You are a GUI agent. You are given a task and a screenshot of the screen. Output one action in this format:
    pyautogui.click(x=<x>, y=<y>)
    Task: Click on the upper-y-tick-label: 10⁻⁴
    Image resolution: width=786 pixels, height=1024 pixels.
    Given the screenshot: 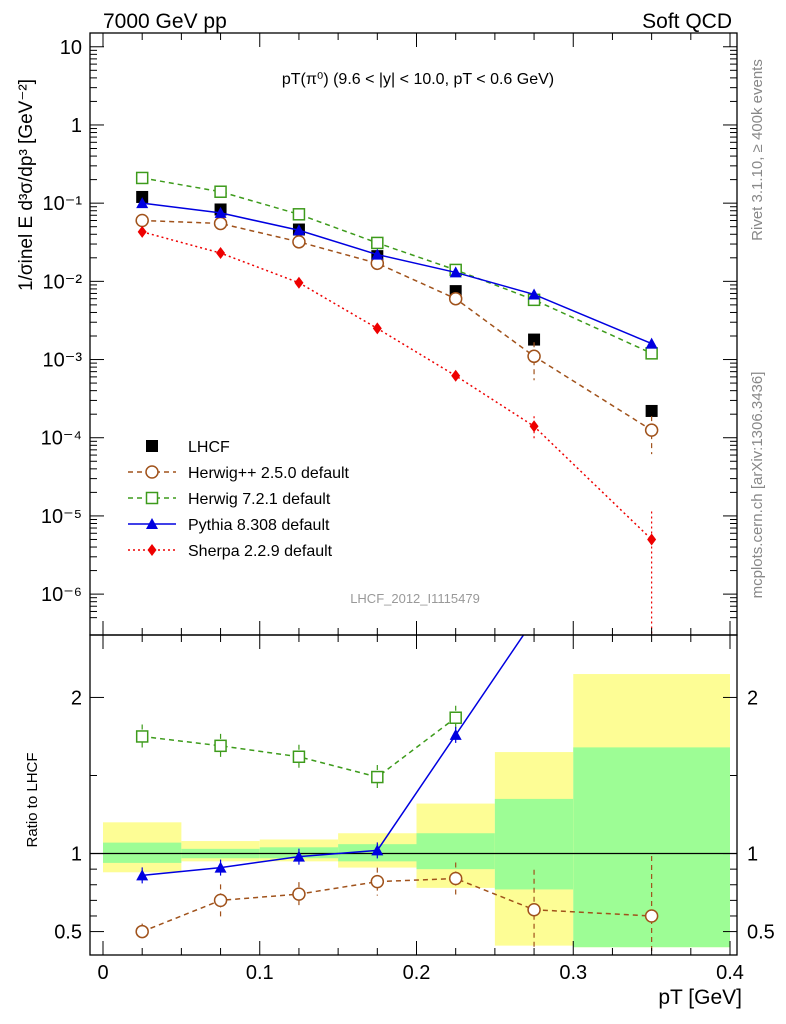 What is the action you would take?
    pyautogui.click(x=61, y=439)
    